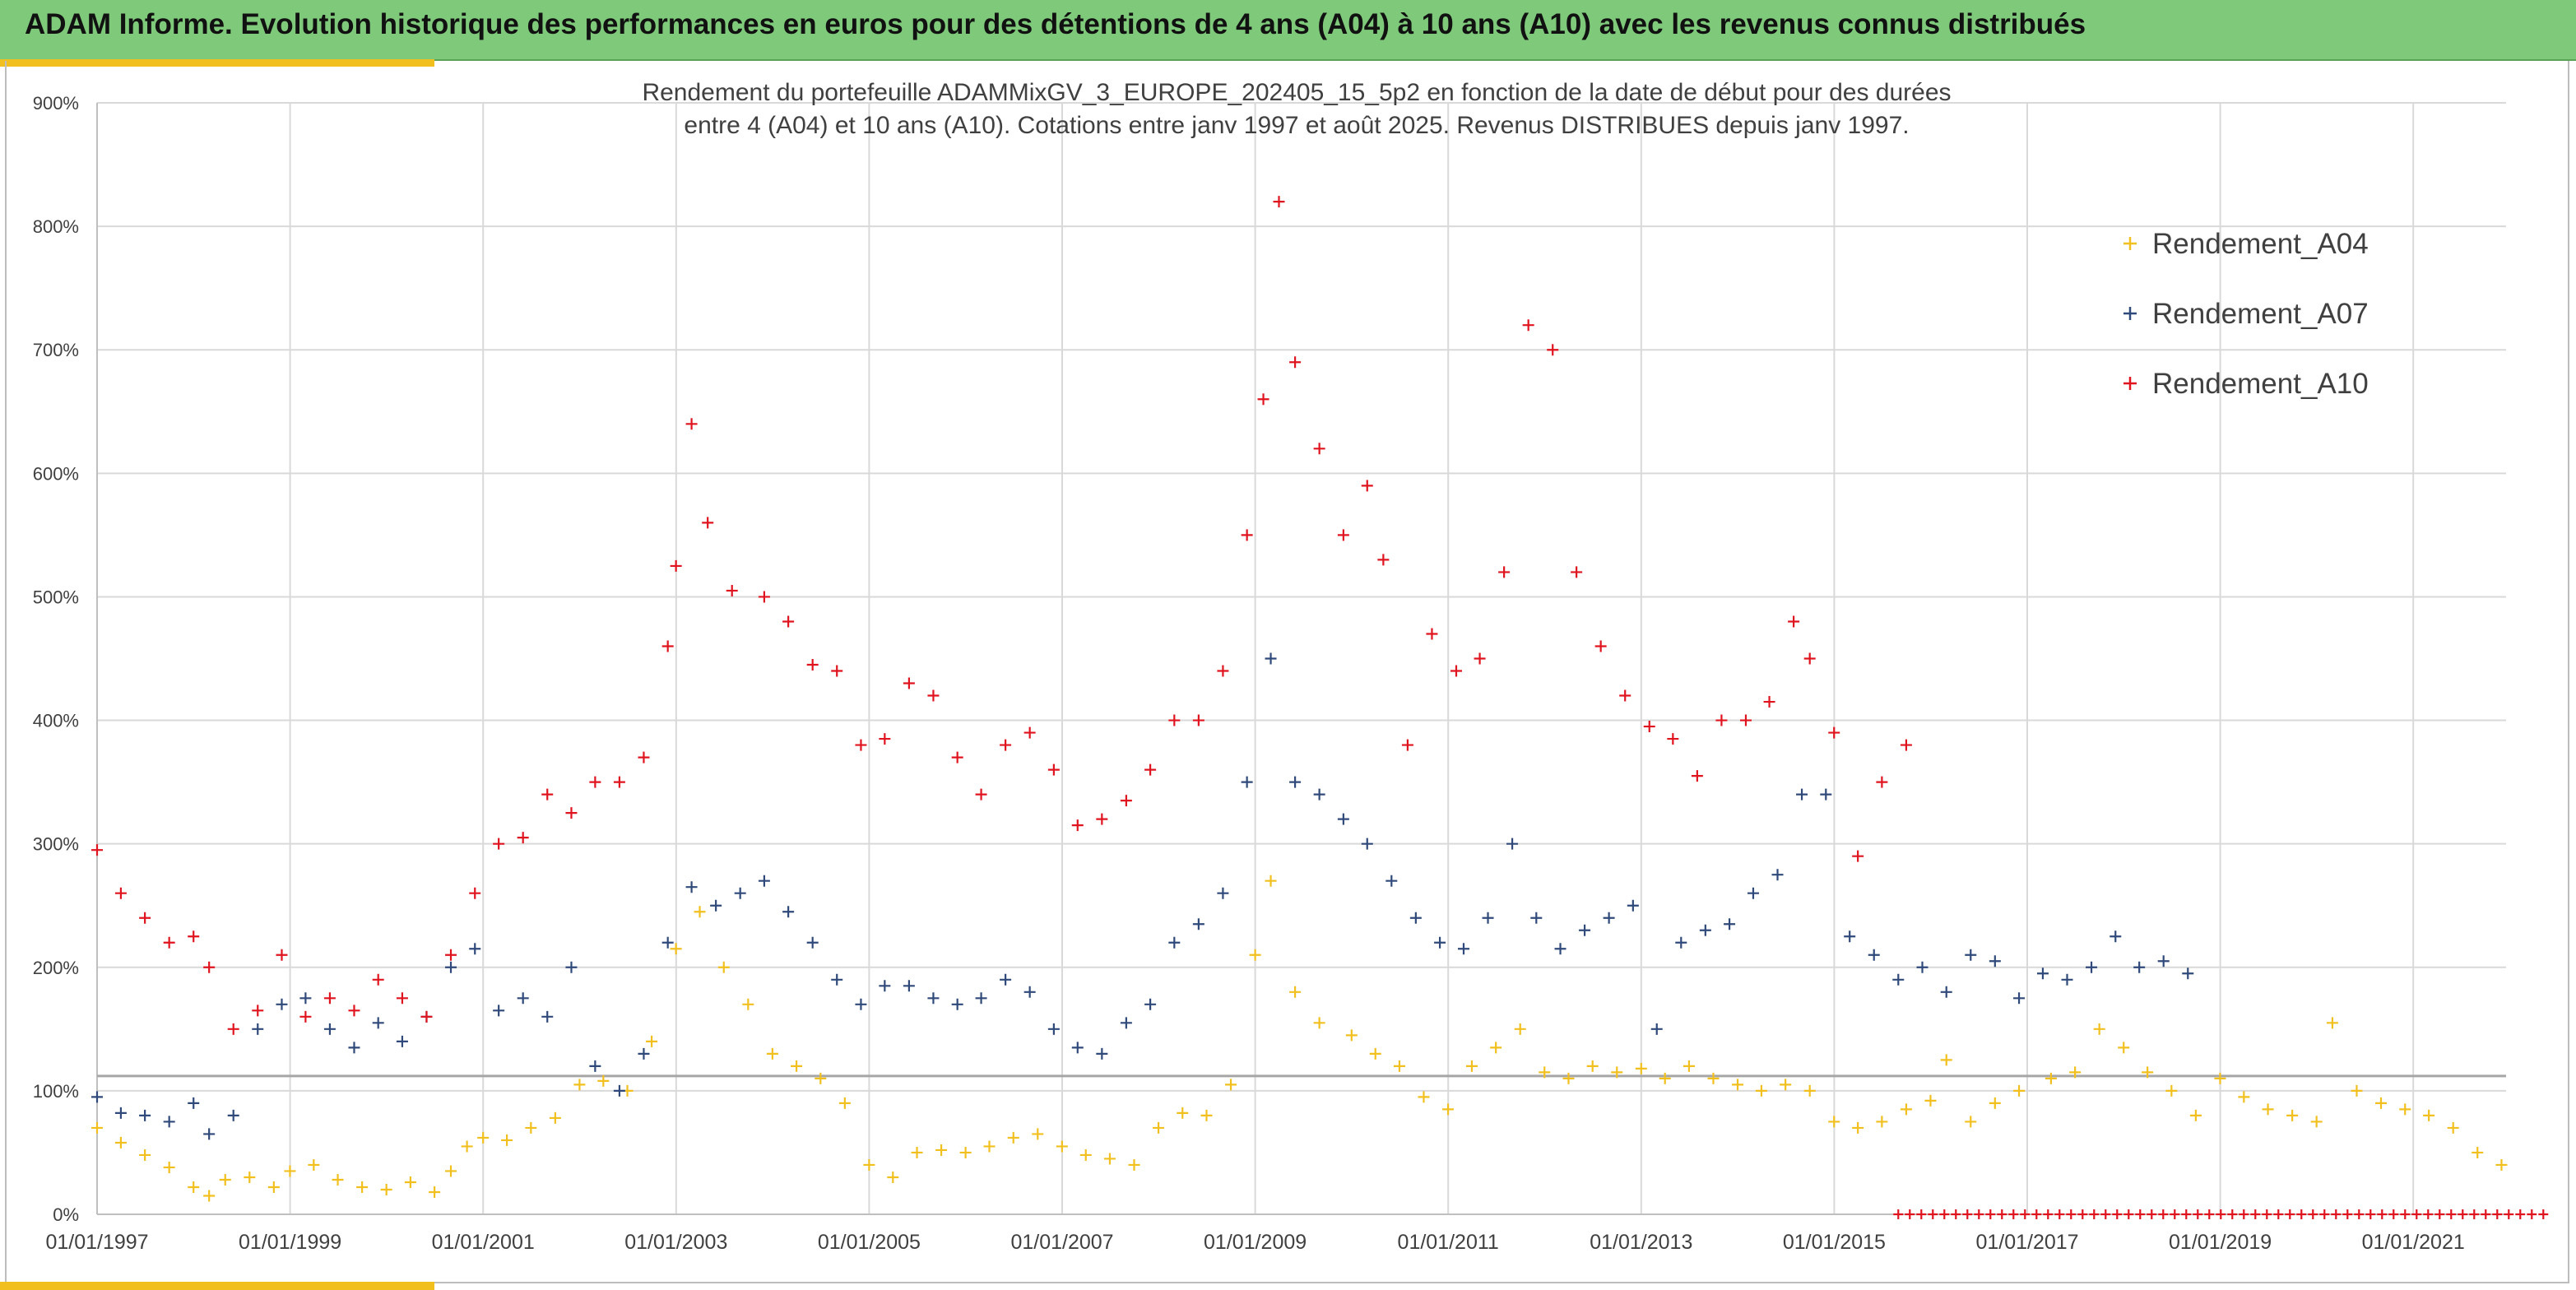 The image size is (2576, 1290). Describe the element at coordinates (56, 721) in the screenshot. I see `y-tick-label: 400%` at that location.